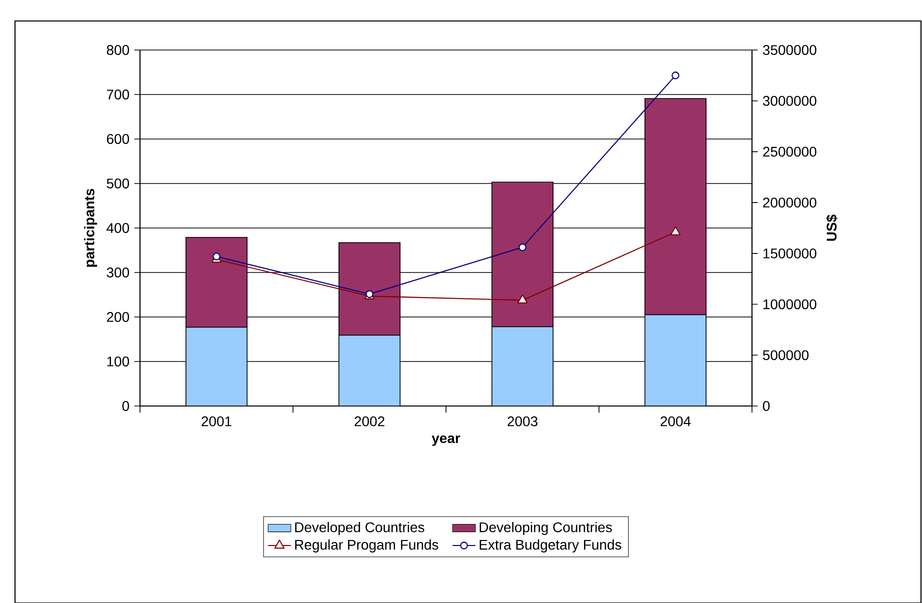  What do you see at coordinates (785, 355) in the screenshot?
I see `y2-tick-label: 500000` at bounding box center [785, 355].